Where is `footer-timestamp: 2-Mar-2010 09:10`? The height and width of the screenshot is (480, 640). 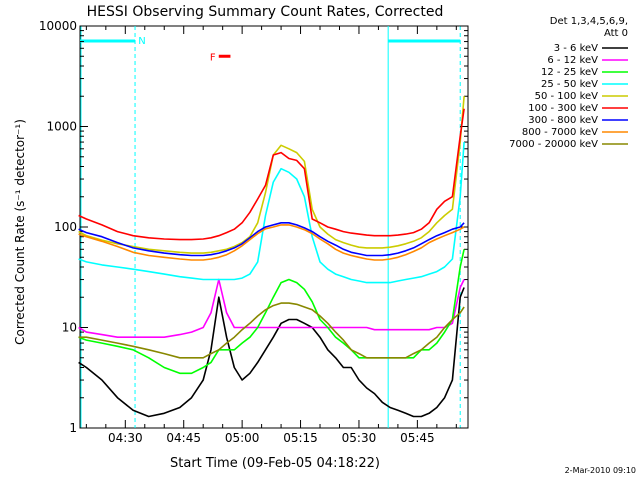
footer-timestamp: 2-Mar-2010 09:10 is located at coordinates (600, 470).